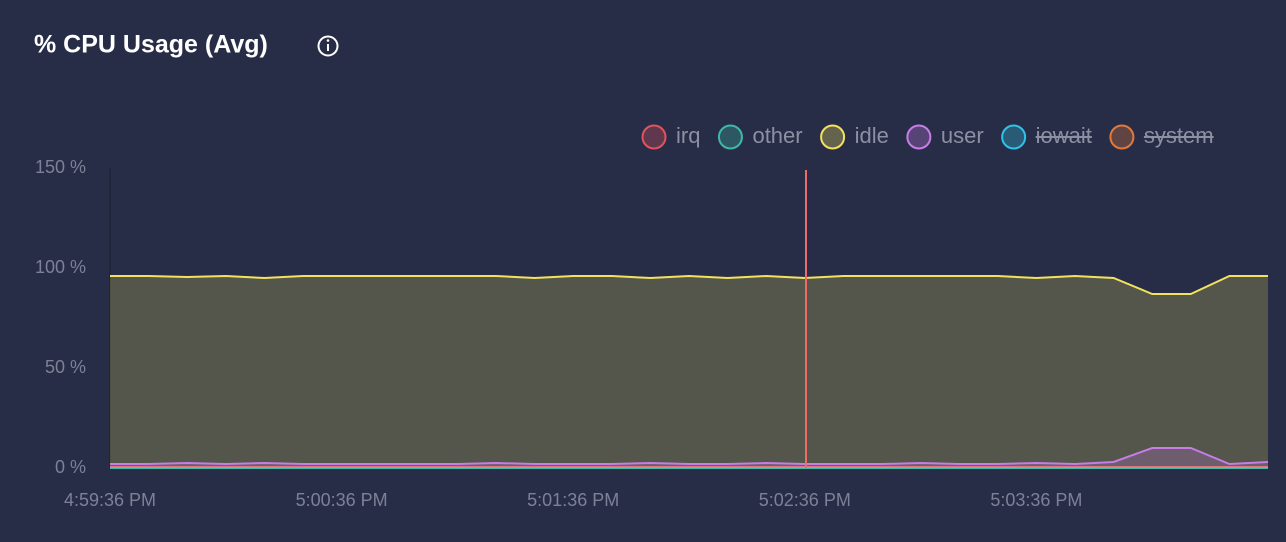 This screenshot has width=1286, height=542. I want to click on legend-item: idle, so click(854, 136).